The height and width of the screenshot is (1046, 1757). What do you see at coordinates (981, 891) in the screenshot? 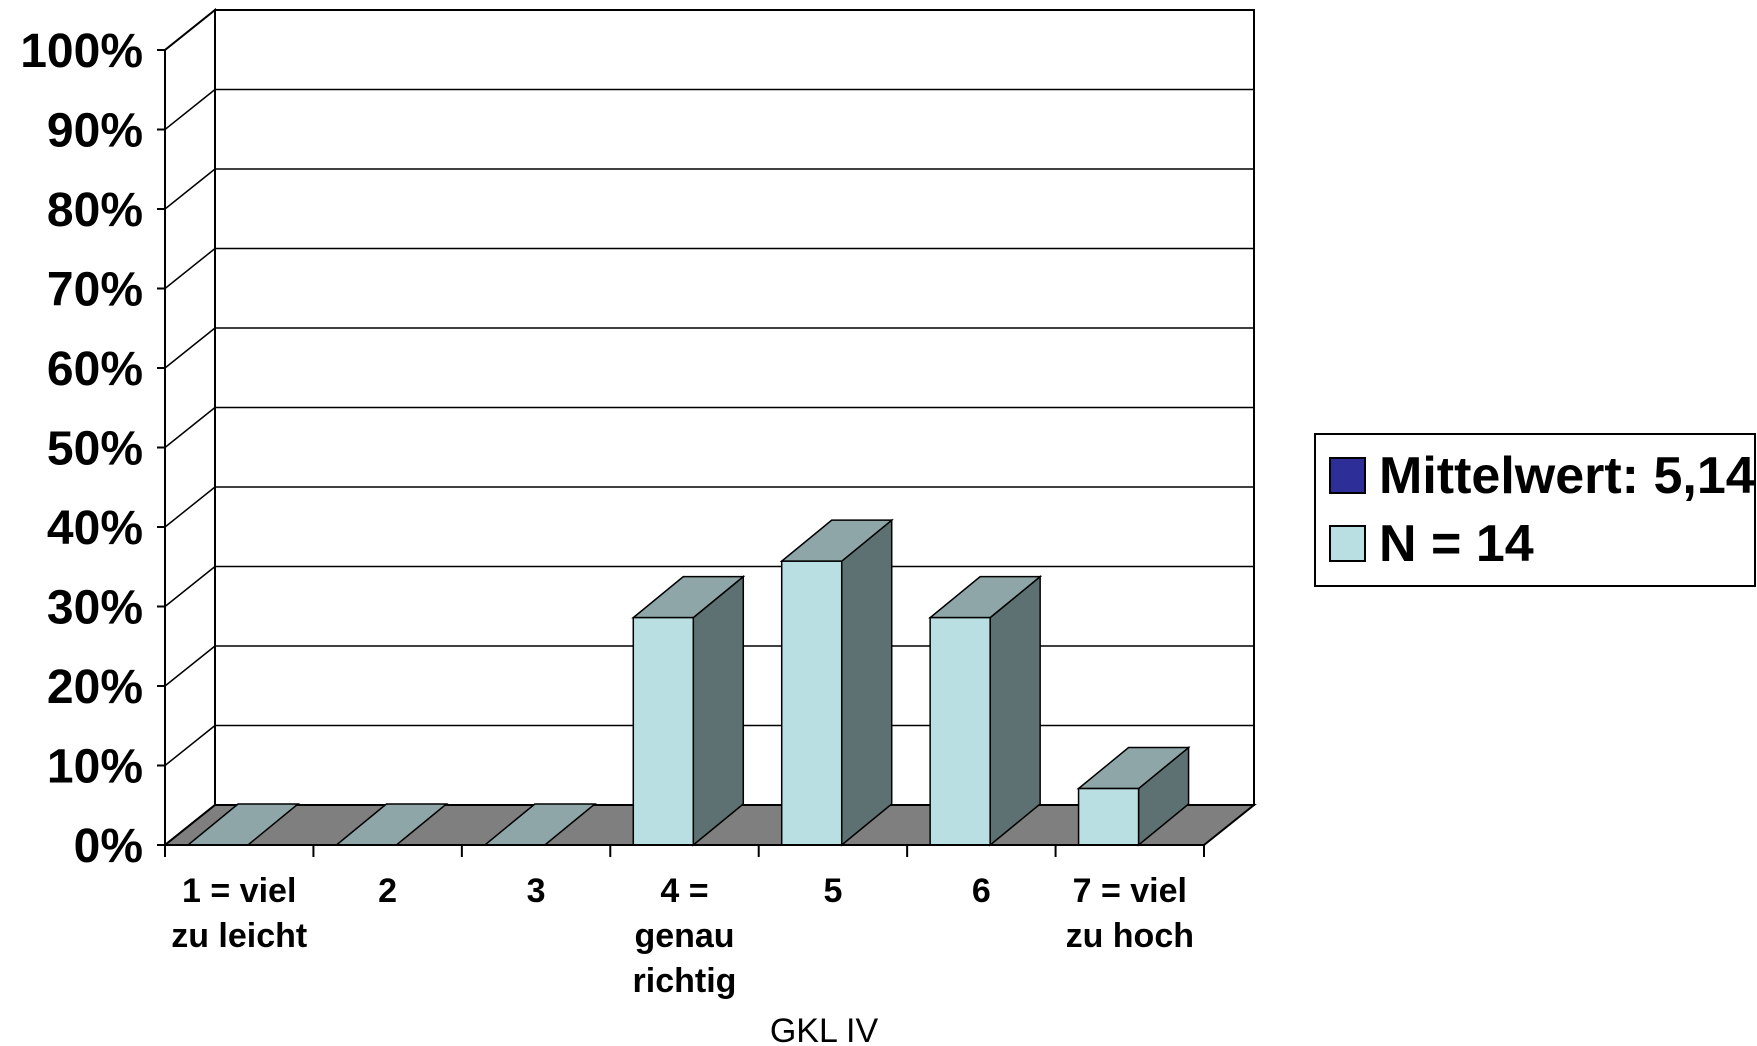
I see `x-tick-label: 6` at bounding box center [981, 891].